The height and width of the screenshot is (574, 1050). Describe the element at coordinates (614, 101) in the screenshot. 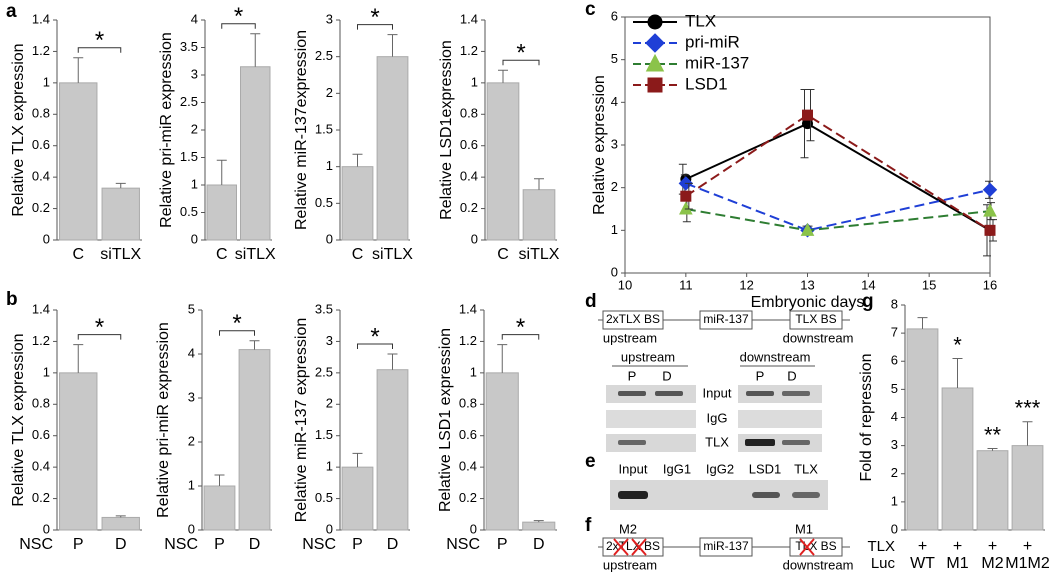

I see `y-tick-label: 4` at that location.